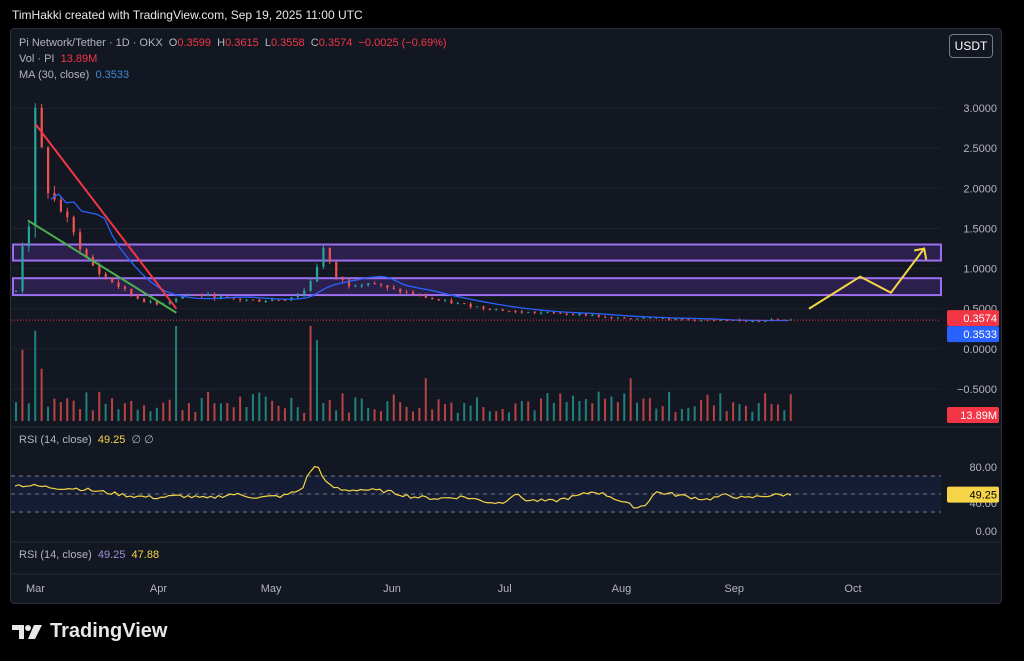 Image resolution: width=1024 pixels, height=661 pixels. Describe the element at coordinates (35, 589) in the screenshot. I see `x-axis-month-label: Mar` at that location.